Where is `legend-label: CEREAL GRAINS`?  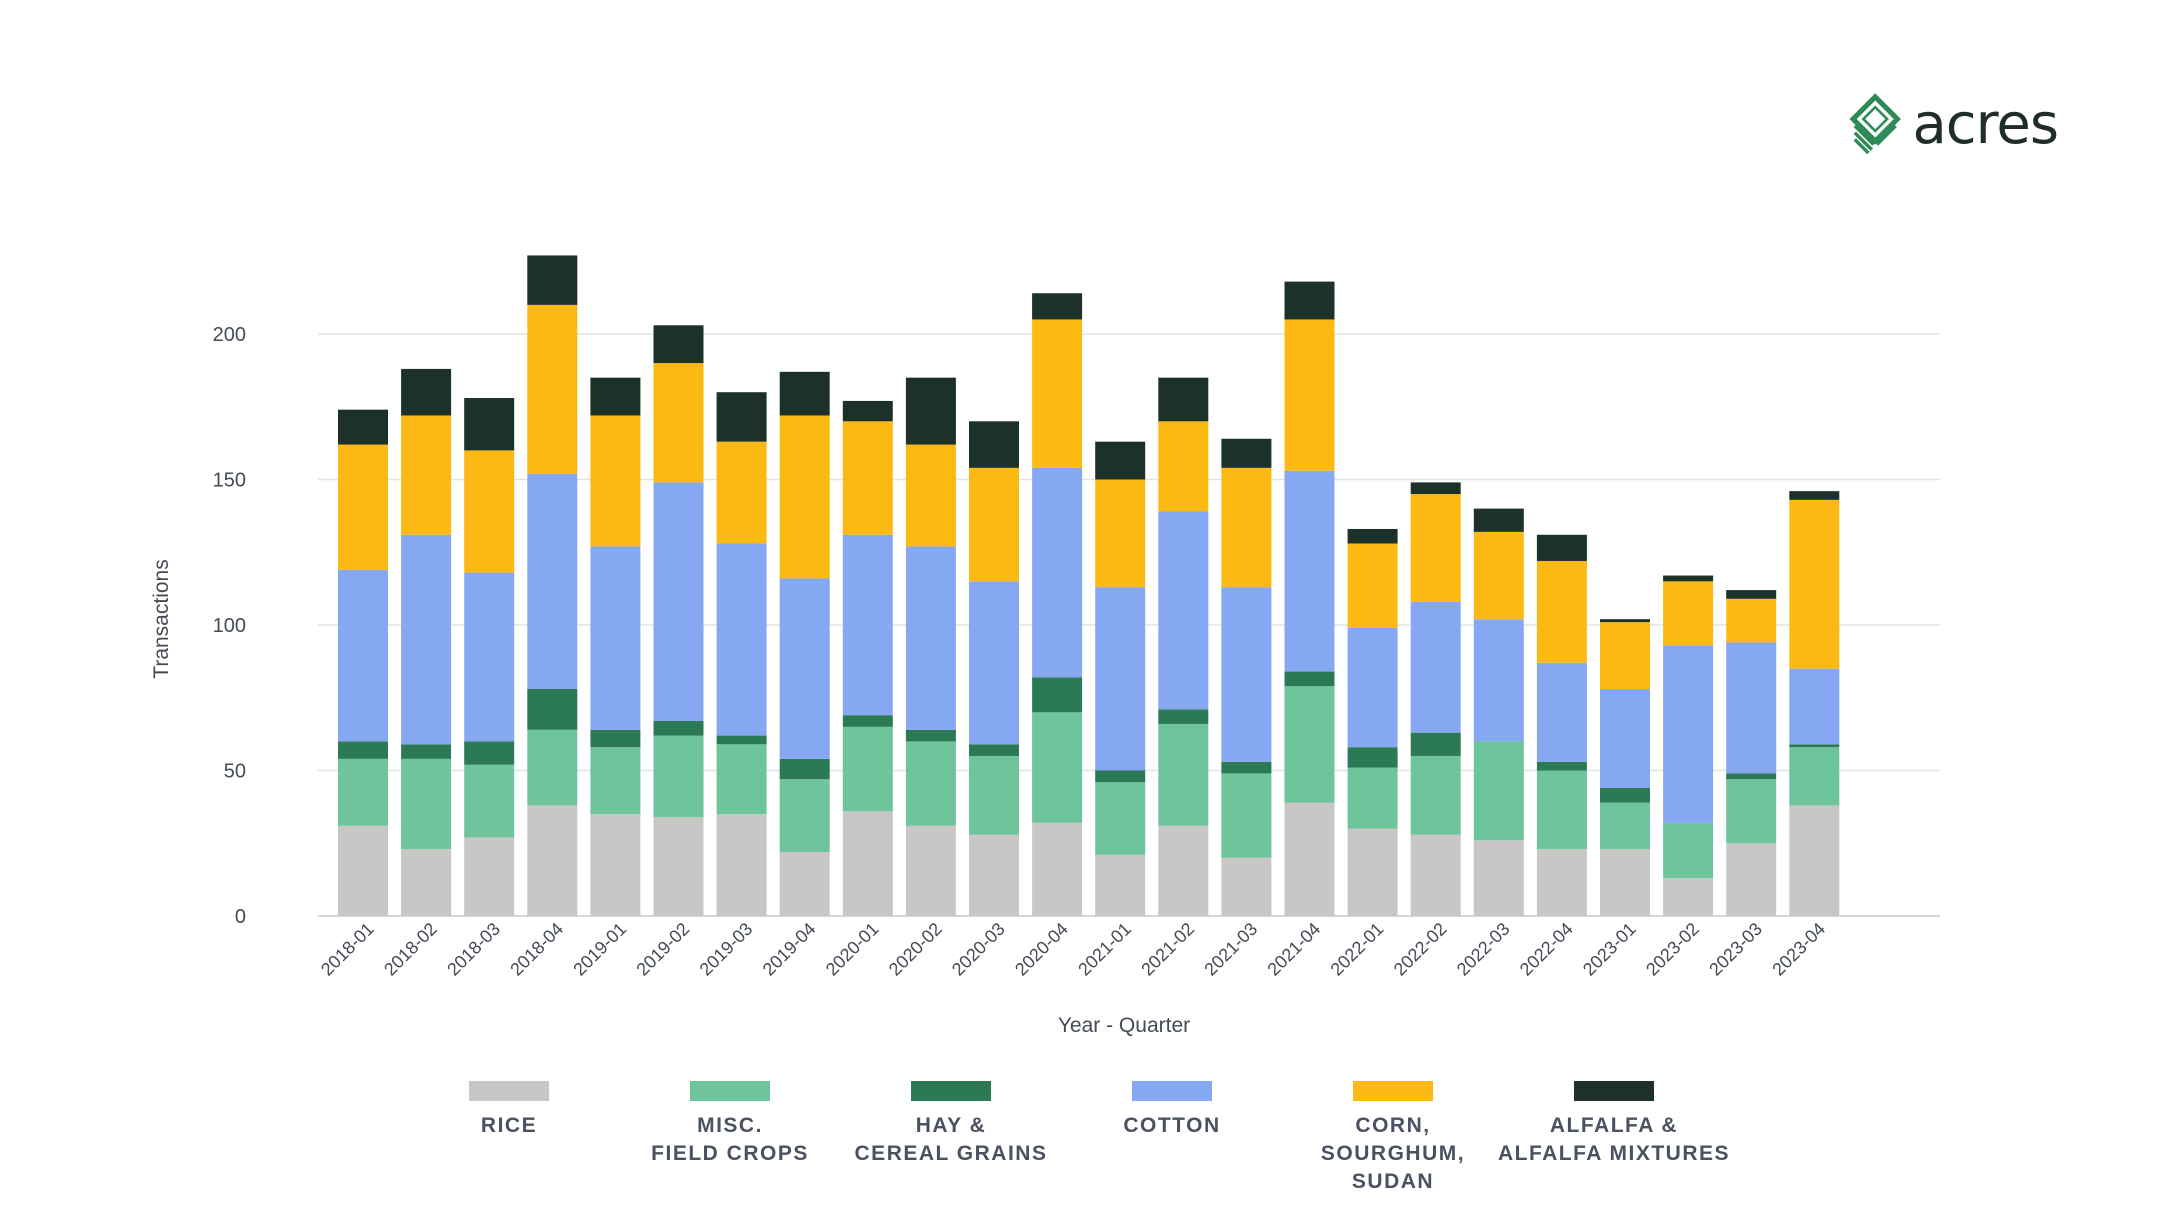 legend-label: CEREAL GRAINS is located at coordinates (951, 1153).